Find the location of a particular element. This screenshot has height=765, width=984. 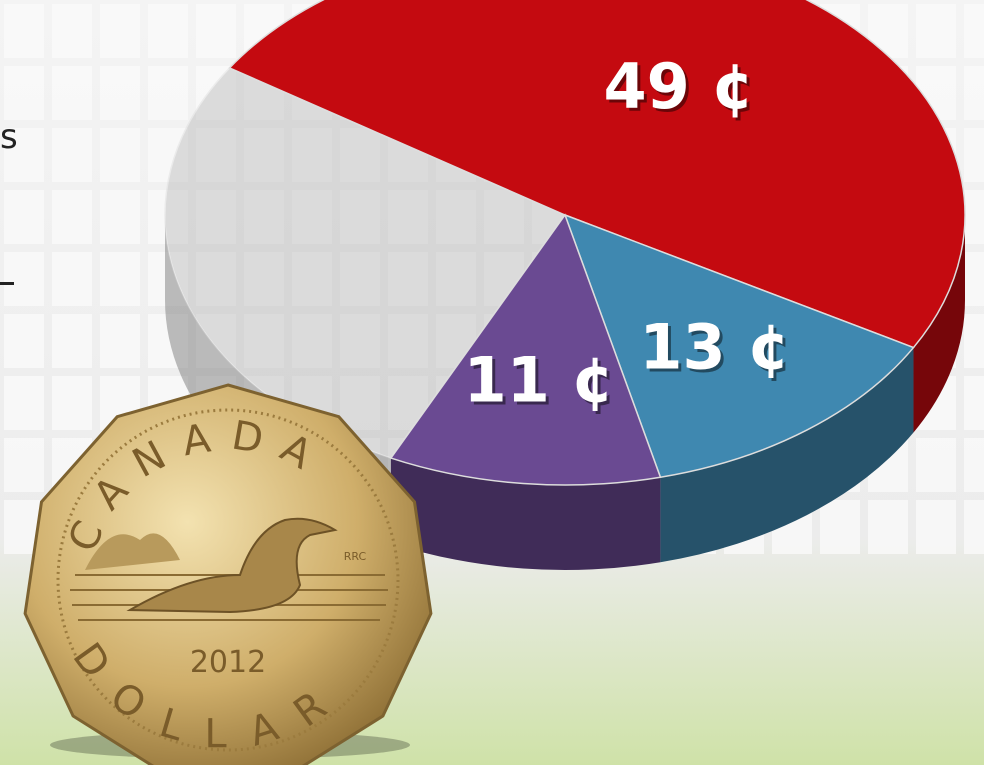

value-label-shadow: 13 ¢ is located at coordinates (717, 349).